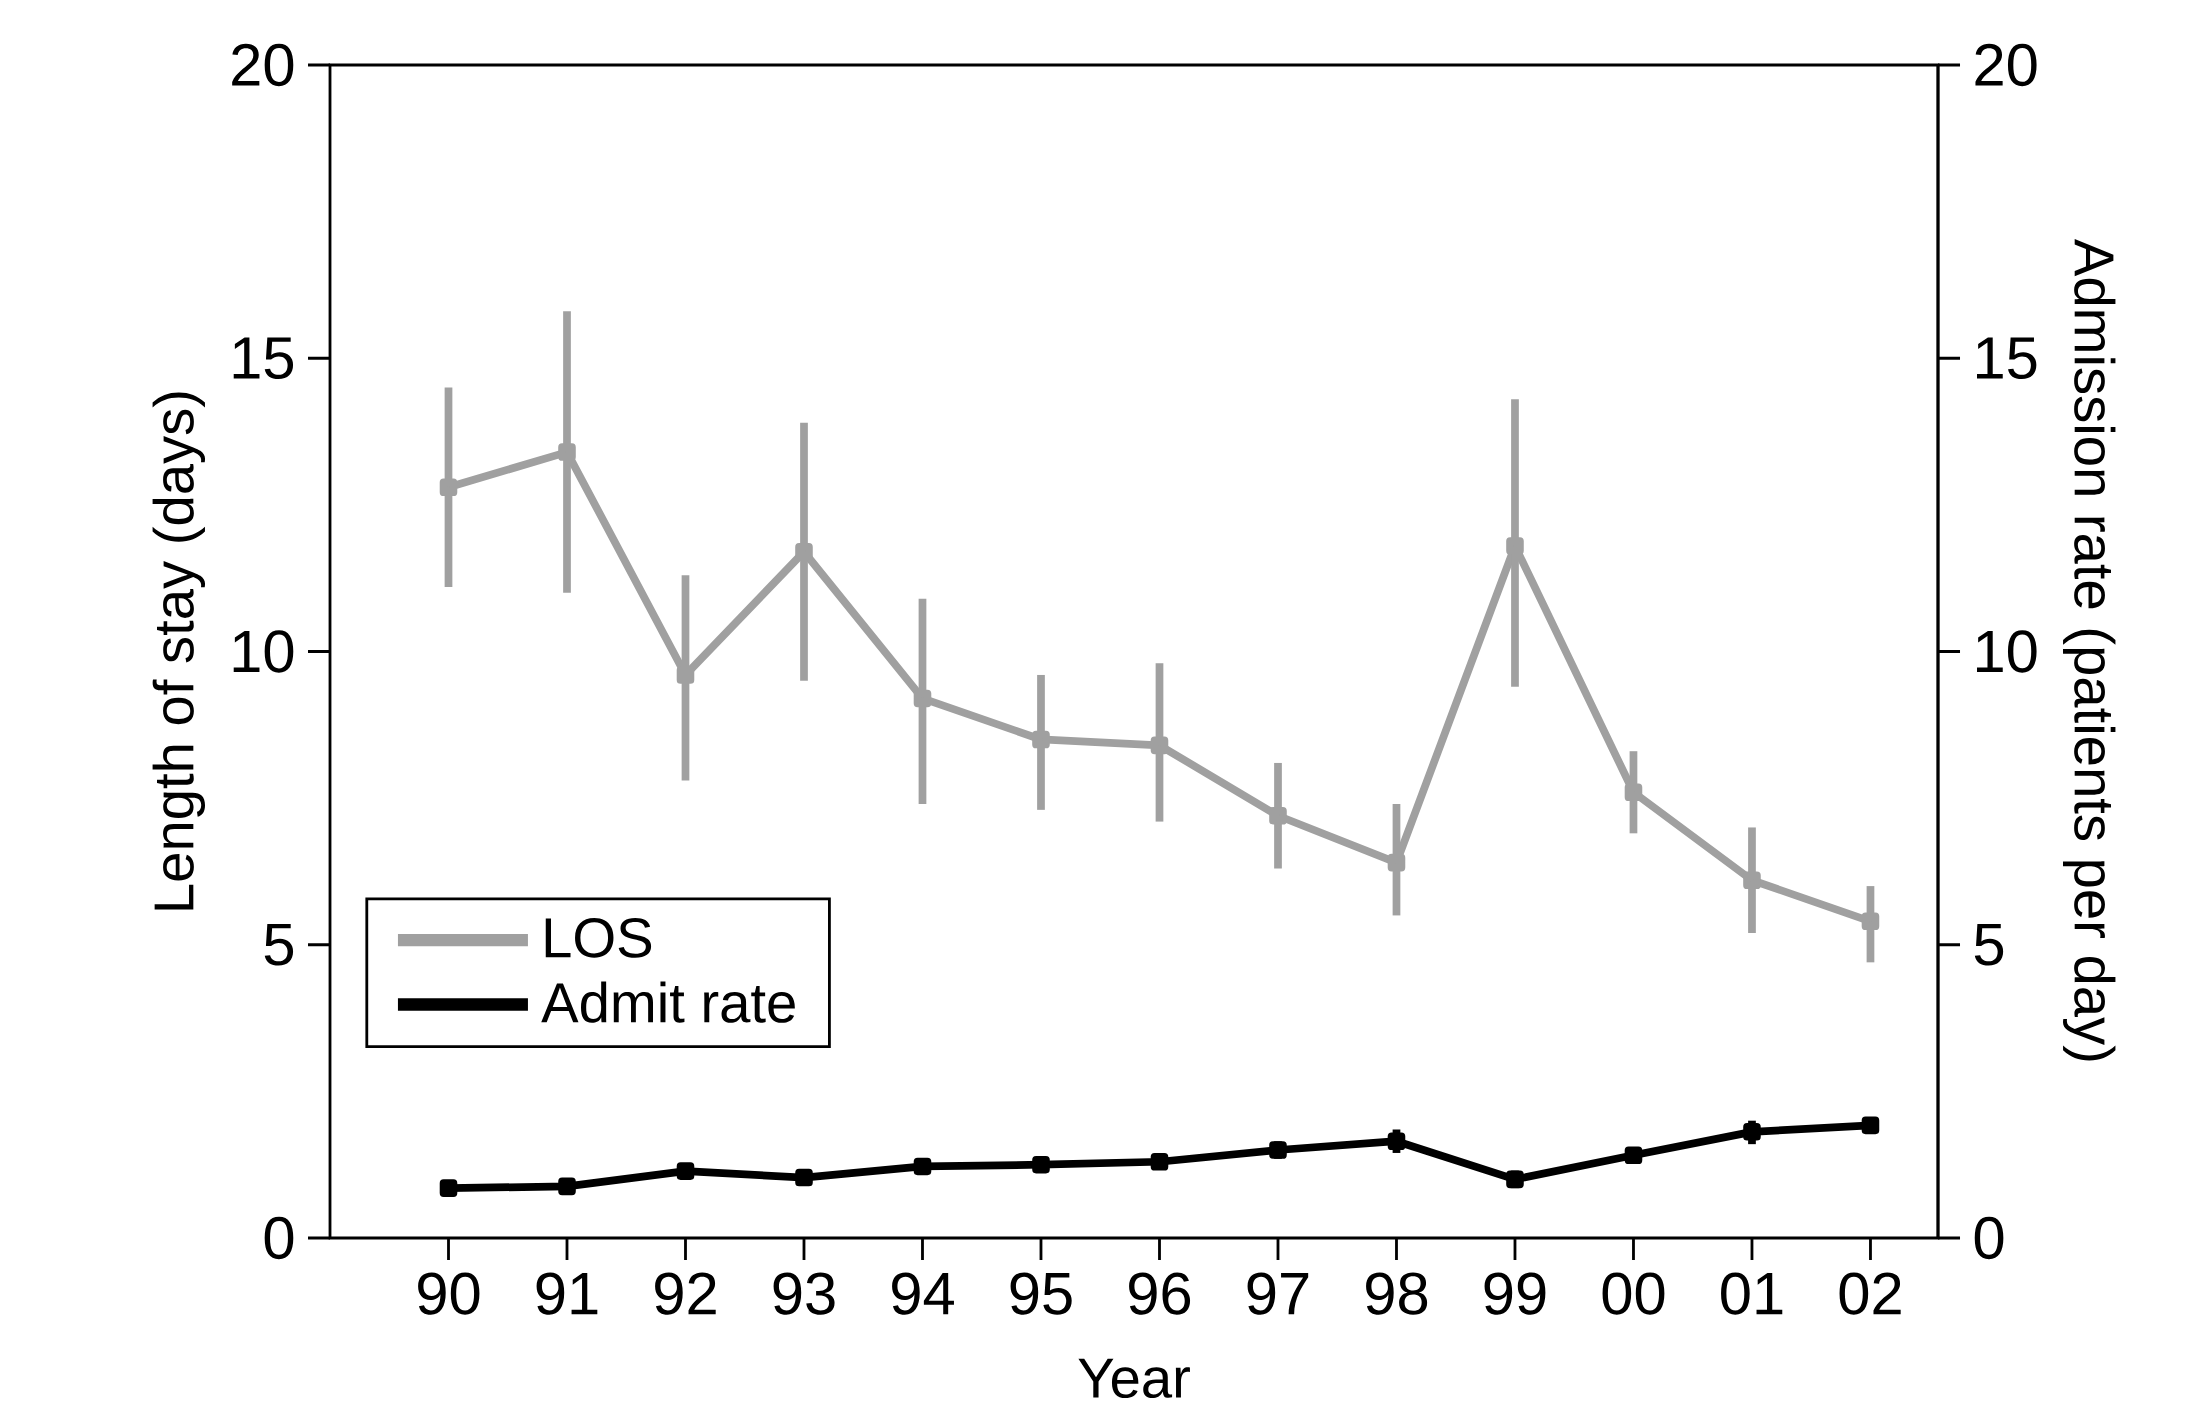 Image resolution: width=2205 pixels, height=1413 pixels. I want to click on x-tick-label: 94, so click(923, 1293).